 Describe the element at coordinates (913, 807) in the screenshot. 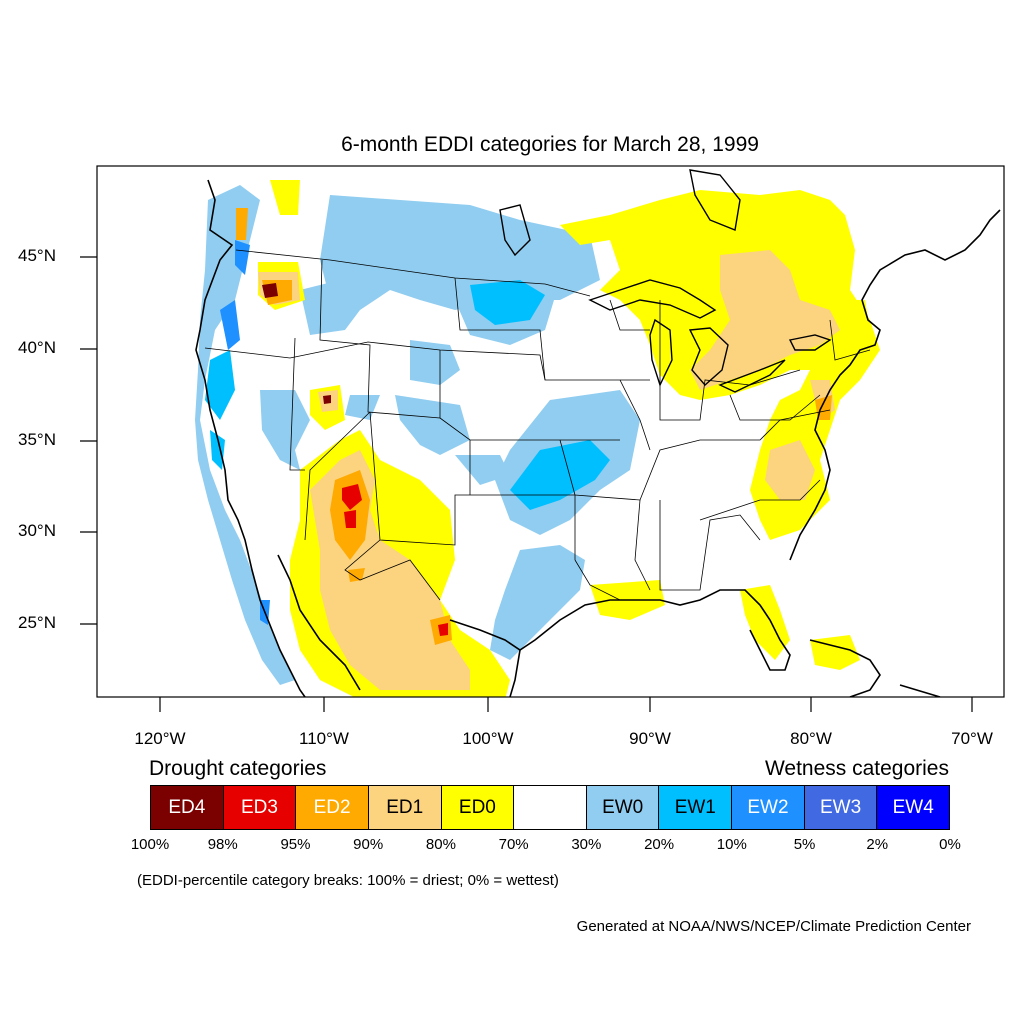

I see `legend-category-box: EW4` at that location.